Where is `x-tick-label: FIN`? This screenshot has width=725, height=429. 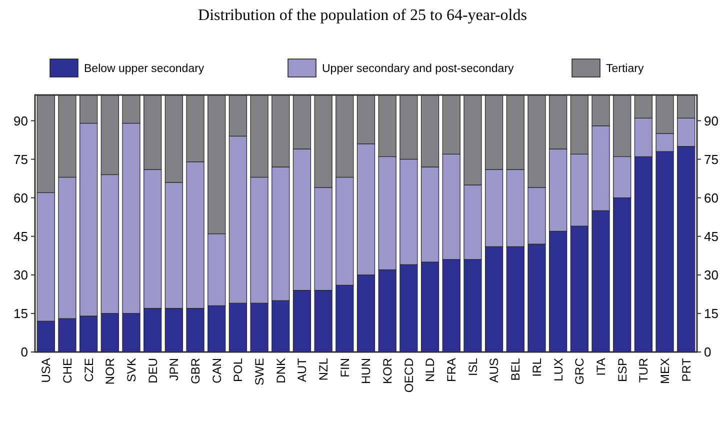
x-tick-label: FIN is located at coordinates (345, 368).